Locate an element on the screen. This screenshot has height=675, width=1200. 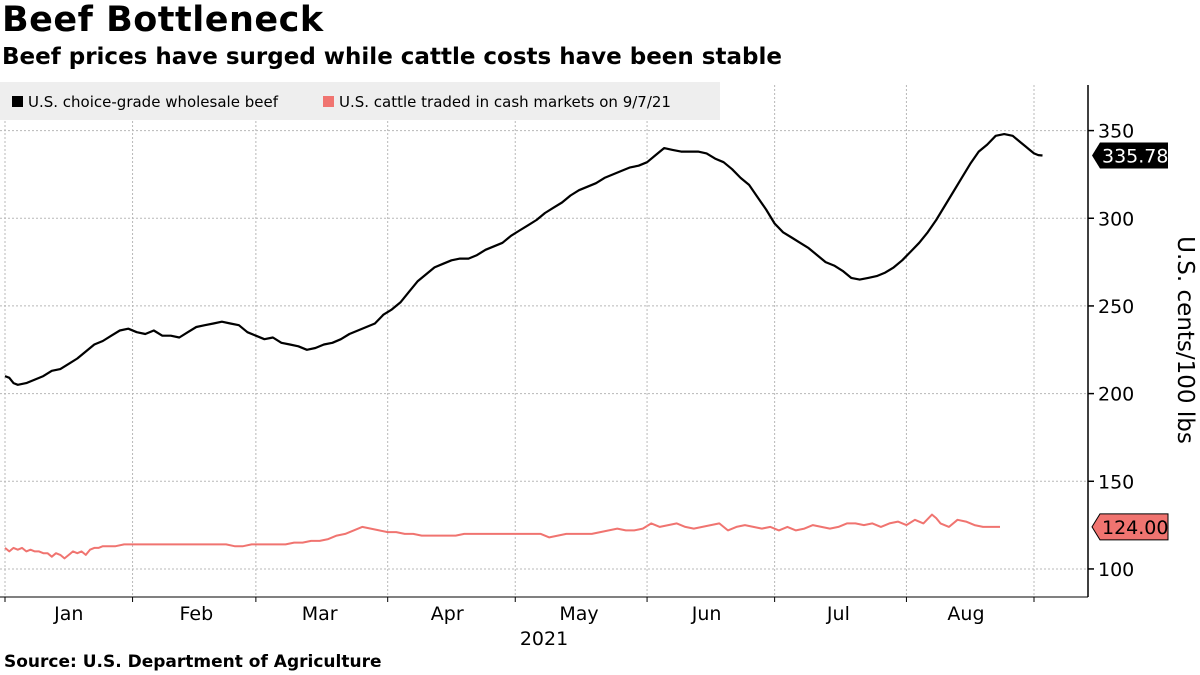
last-value-tag-cattle: 124.00 is located at coordinates (1135, 528).